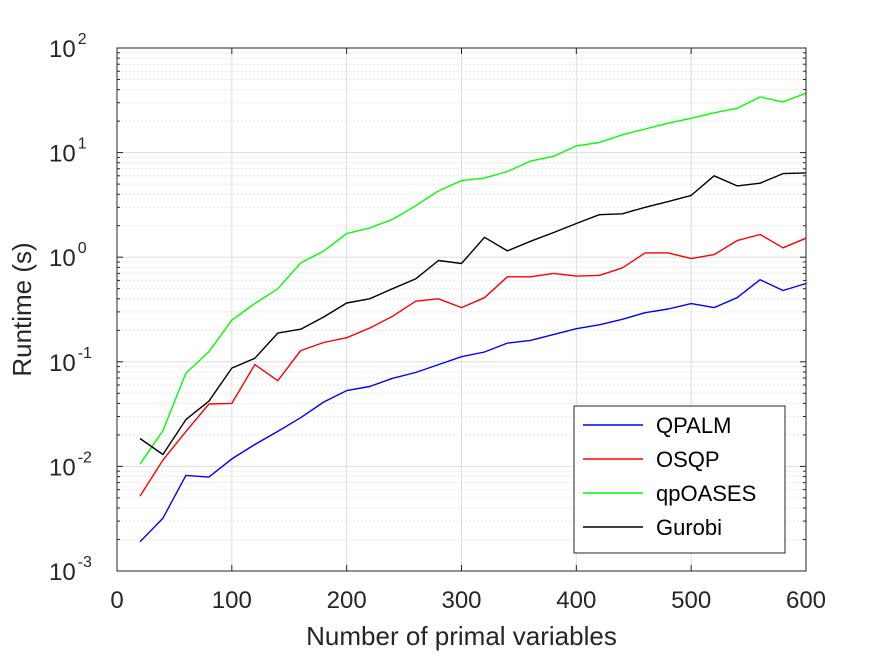 The image size is (892, 656). I want to click on x-axis-label: Number of primal variables, so click(461, 636).